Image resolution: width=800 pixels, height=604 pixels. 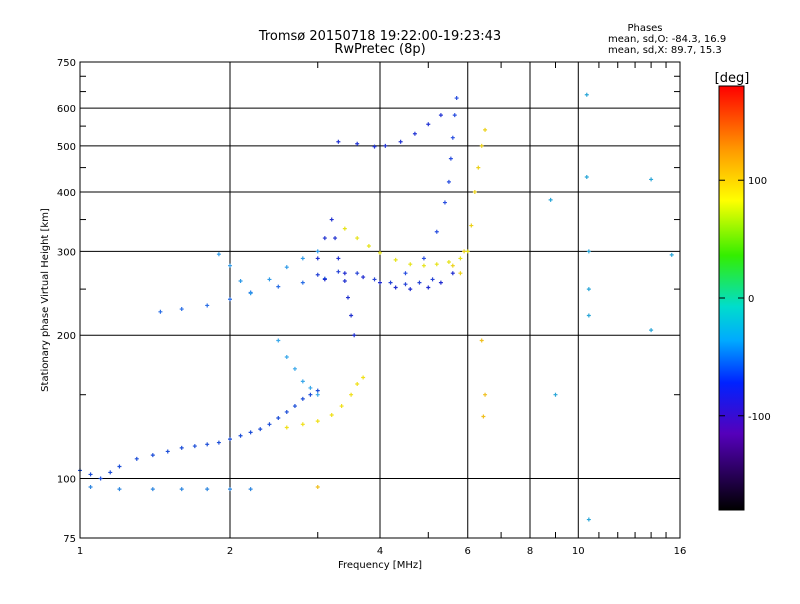 What do you see at coordinates (757, 181) in the screenshot?
I see `colorbar-tick-label: 100` at bounding box center [757, 181].